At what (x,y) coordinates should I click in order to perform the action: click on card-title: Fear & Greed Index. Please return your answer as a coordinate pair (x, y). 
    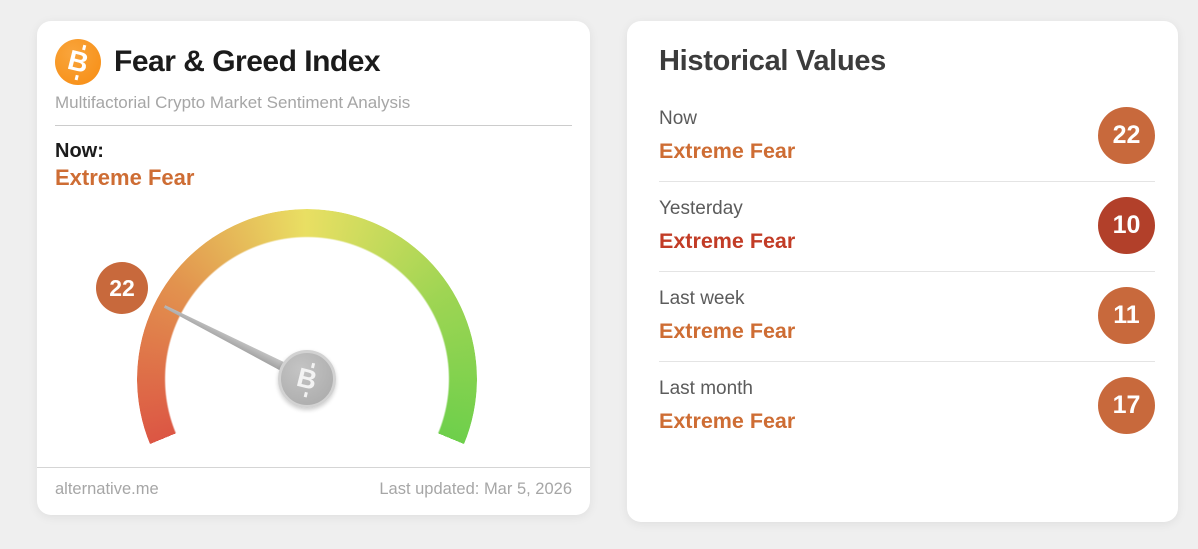
    Looking at the image, I should click on (247, 61).